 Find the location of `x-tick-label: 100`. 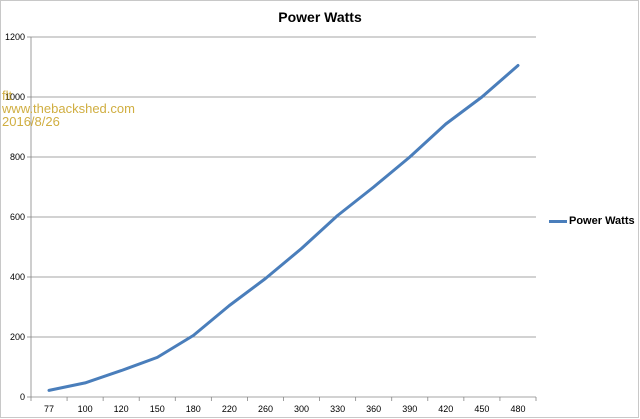

x-tick-label: 100 is located at coordinates (85, 409).